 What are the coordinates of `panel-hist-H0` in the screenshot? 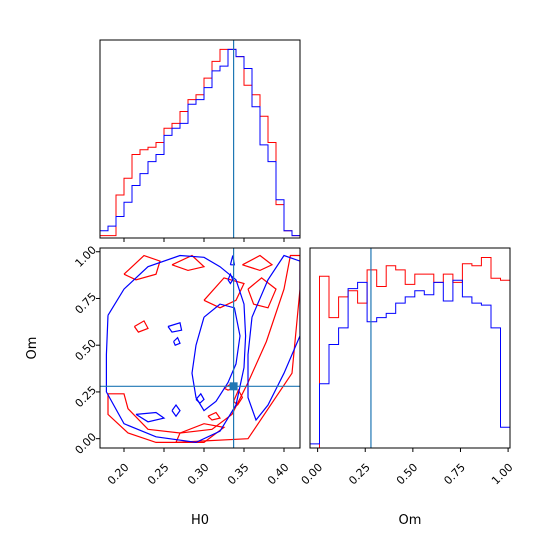 It's located at (200, 140).